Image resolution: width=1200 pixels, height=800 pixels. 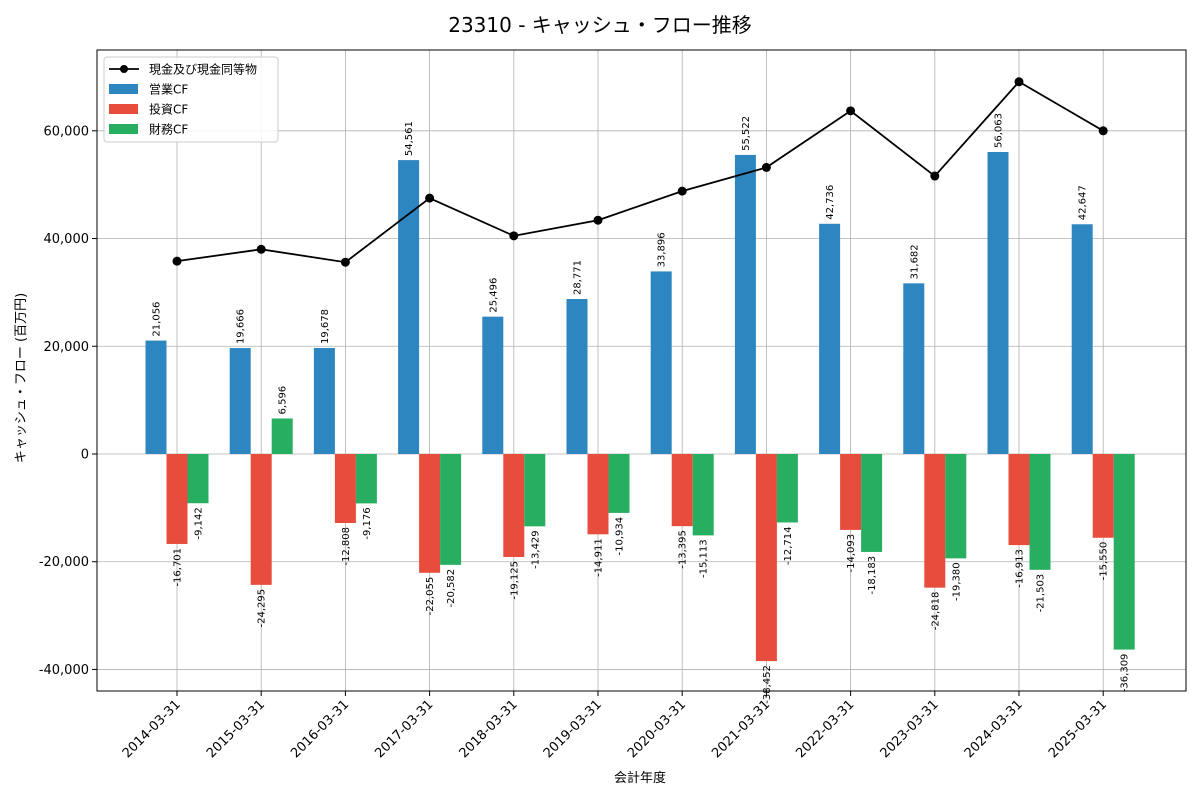 What do you see at coordinates (430, 596) in the screenshot?
I see `bar-value-label: -22,055` at bounding box center [430, 596].